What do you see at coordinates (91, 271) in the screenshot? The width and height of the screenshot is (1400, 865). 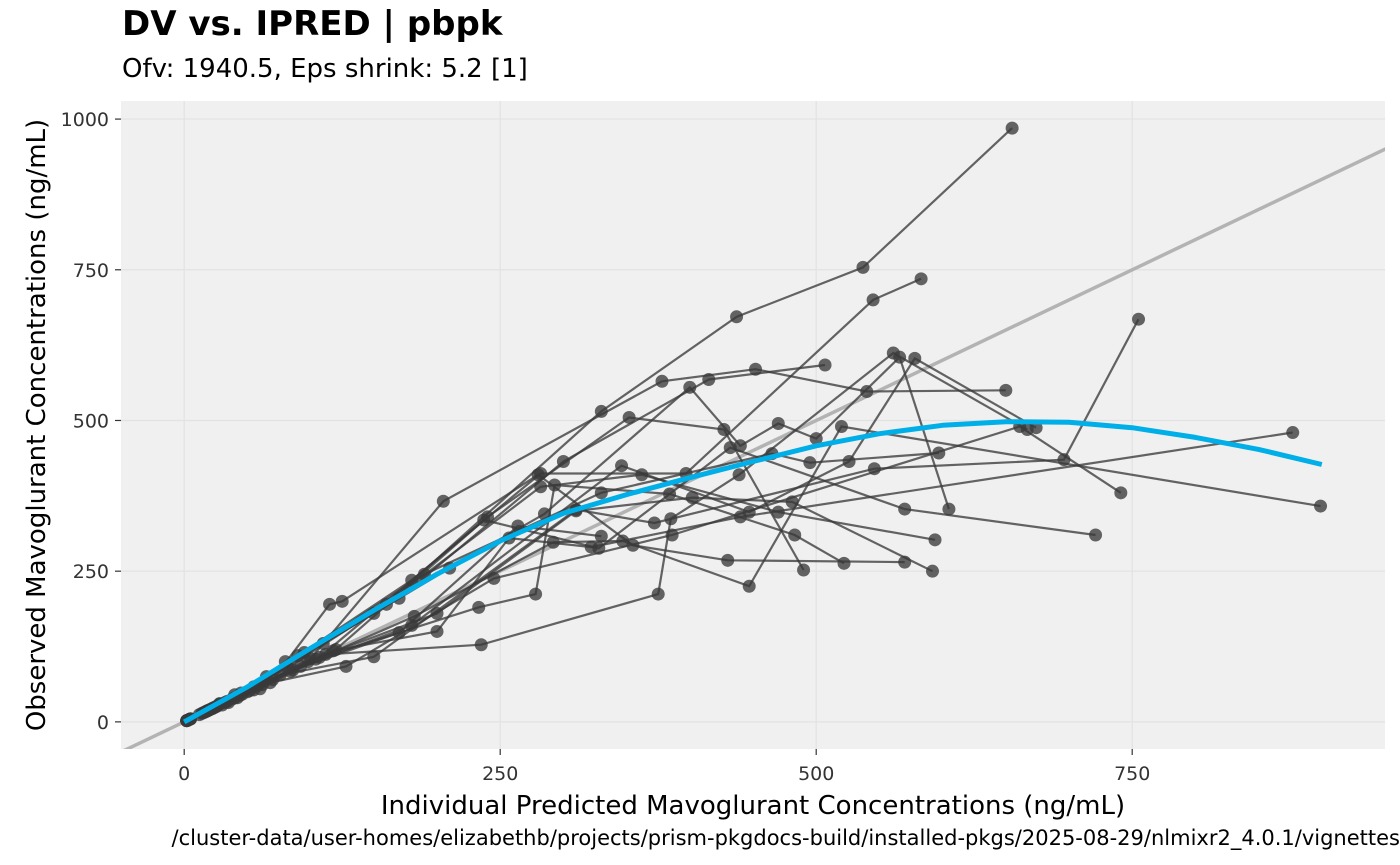 I see `y-tick-label: 750` at bounding box center [91, 271].